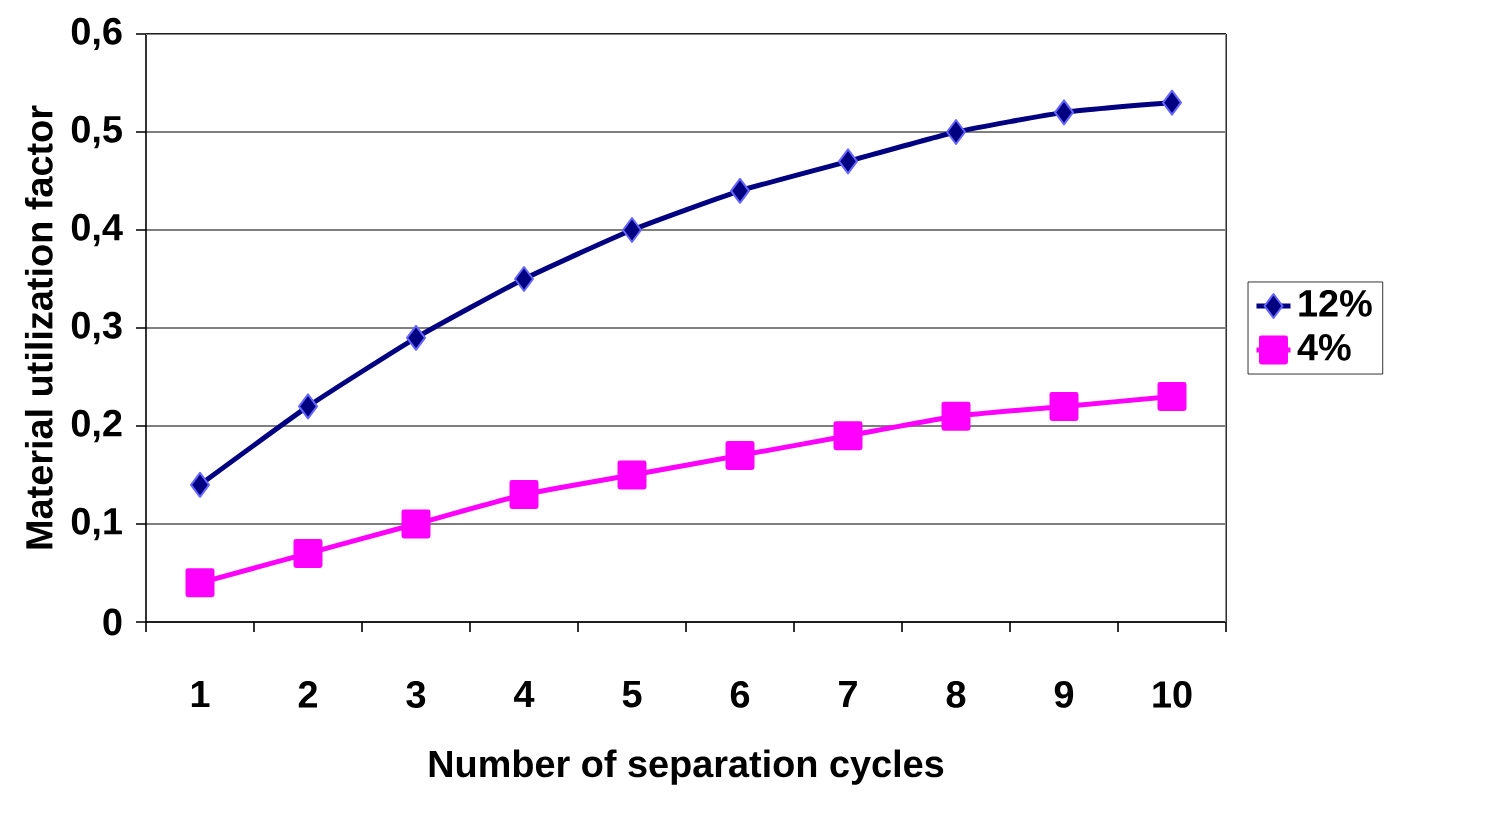 The height and width of the screenshot is (814, 1506). I want to click on y-axis-title: Material utilization factor, so click(38, 327).